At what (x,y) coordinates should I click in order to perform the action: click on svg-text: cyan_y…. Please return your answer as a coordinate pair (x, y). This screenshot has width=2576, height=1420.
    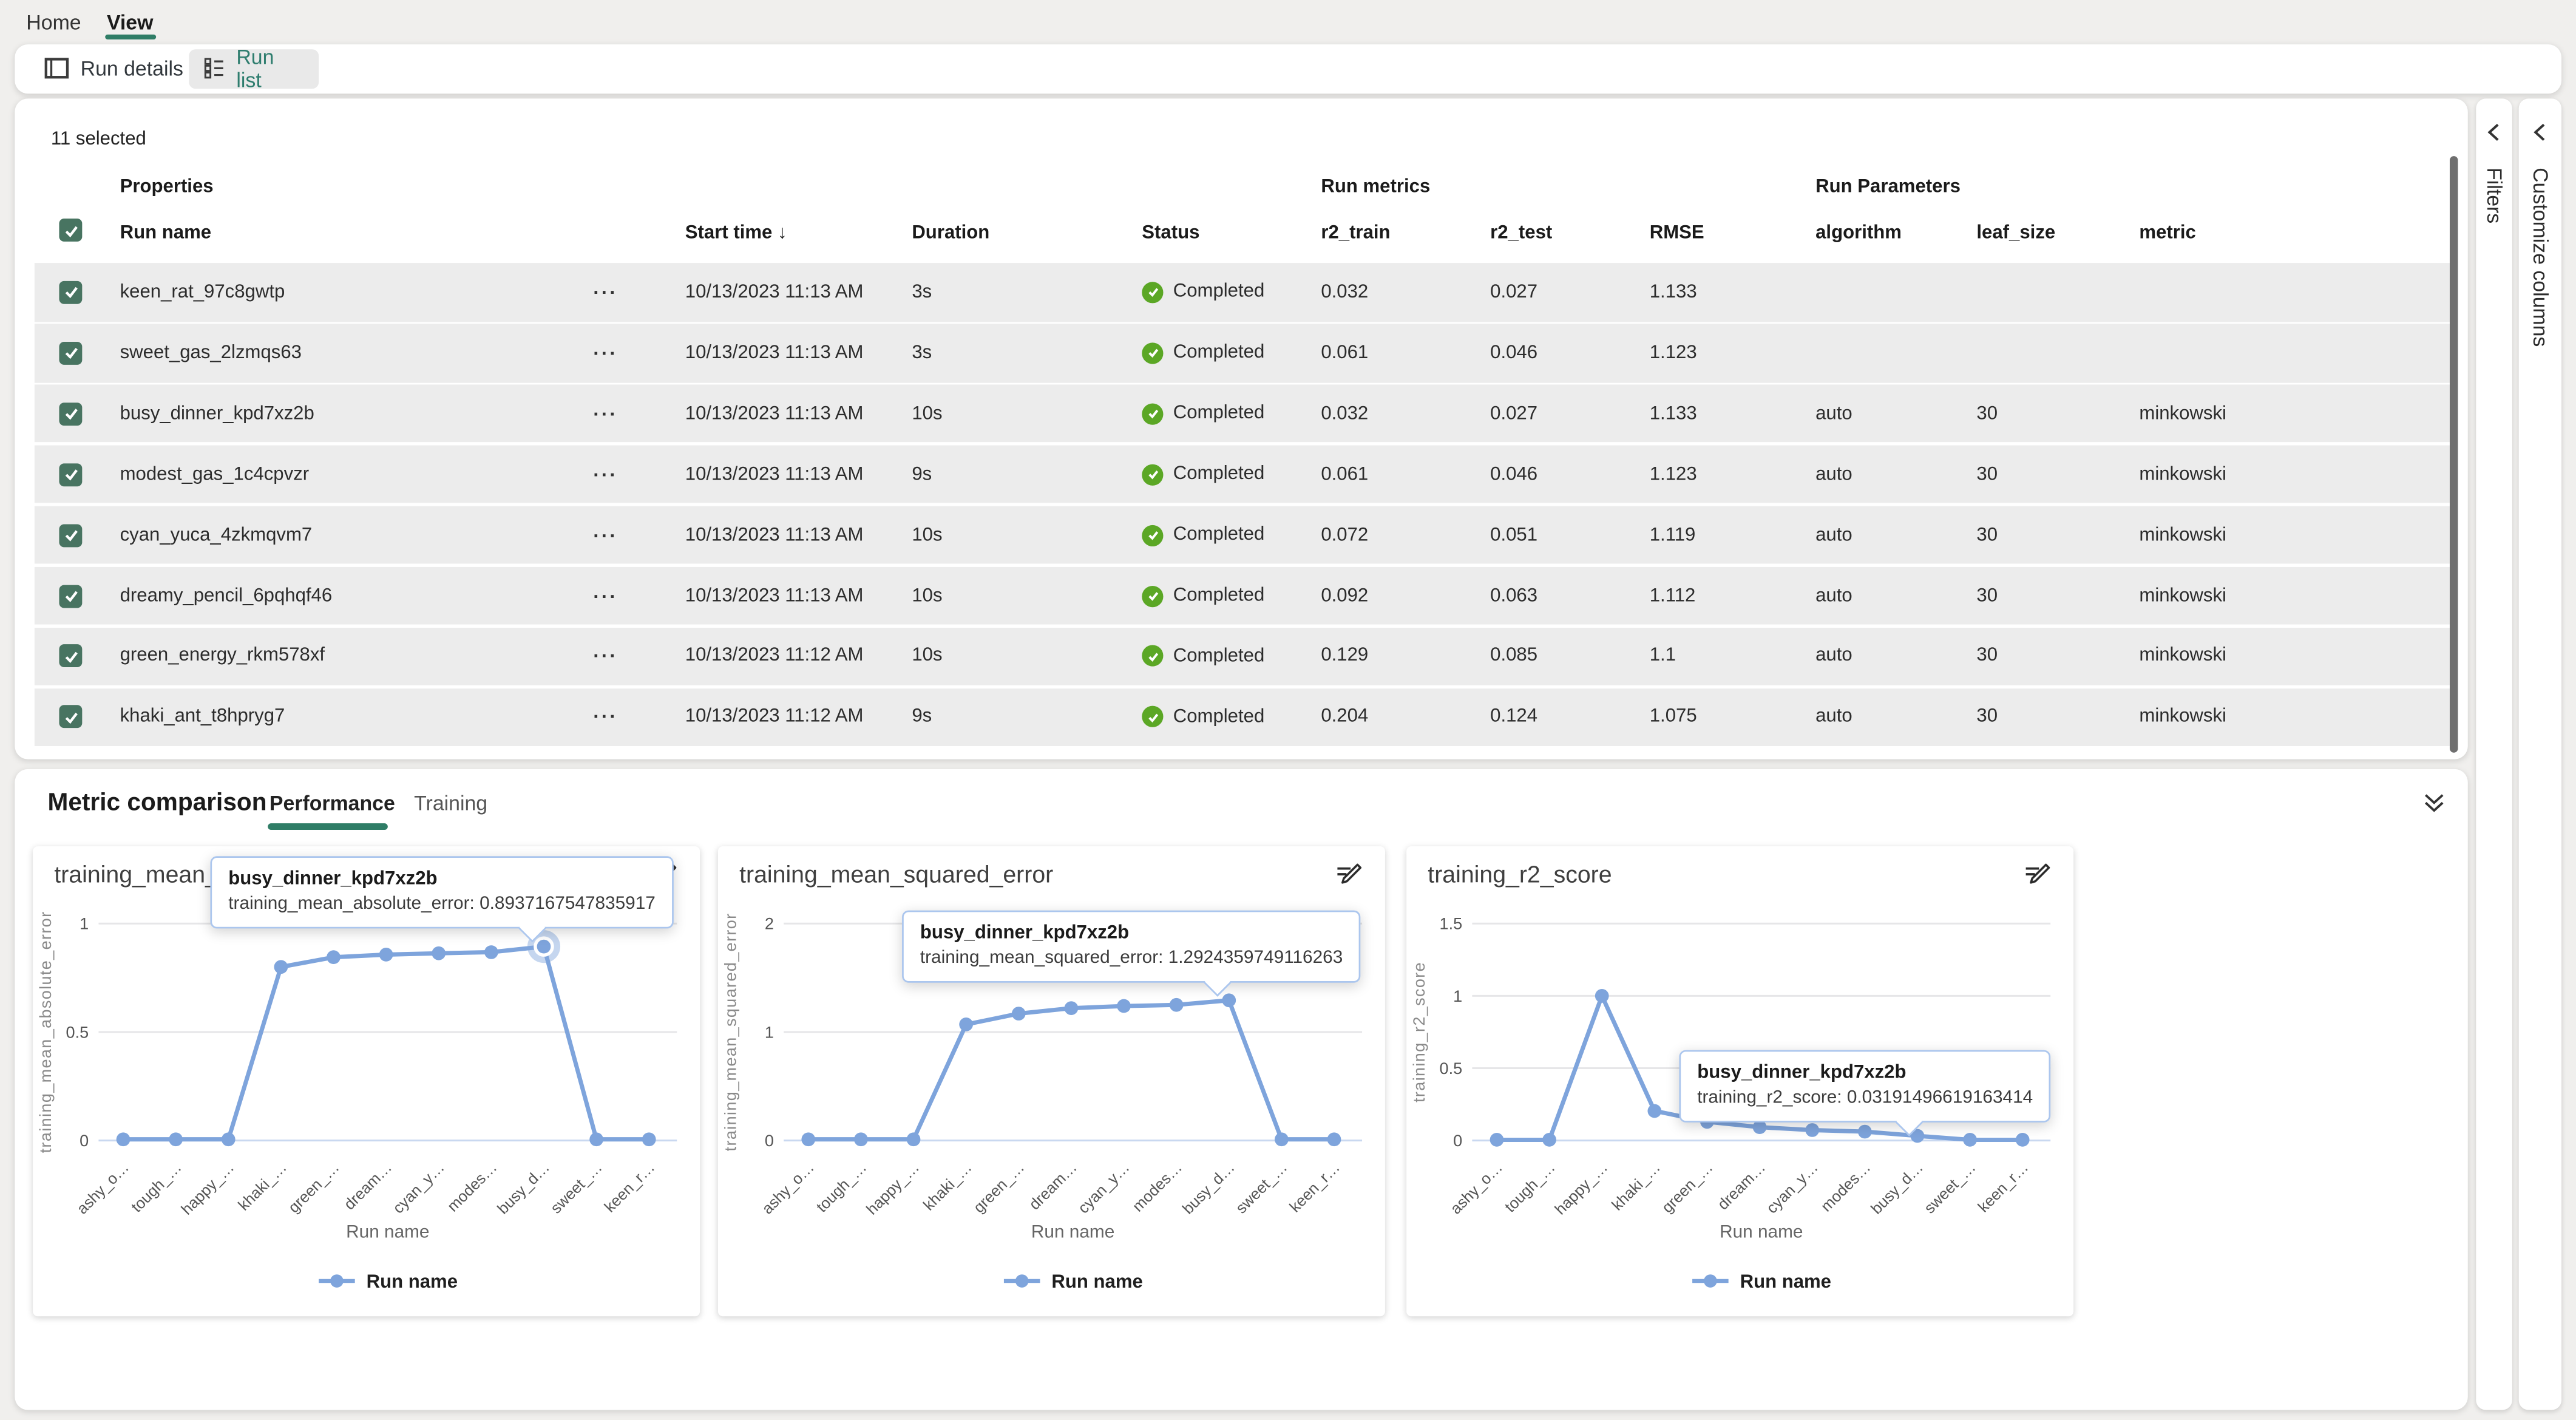
    Looking at the image, I should click on (1792, 1188).